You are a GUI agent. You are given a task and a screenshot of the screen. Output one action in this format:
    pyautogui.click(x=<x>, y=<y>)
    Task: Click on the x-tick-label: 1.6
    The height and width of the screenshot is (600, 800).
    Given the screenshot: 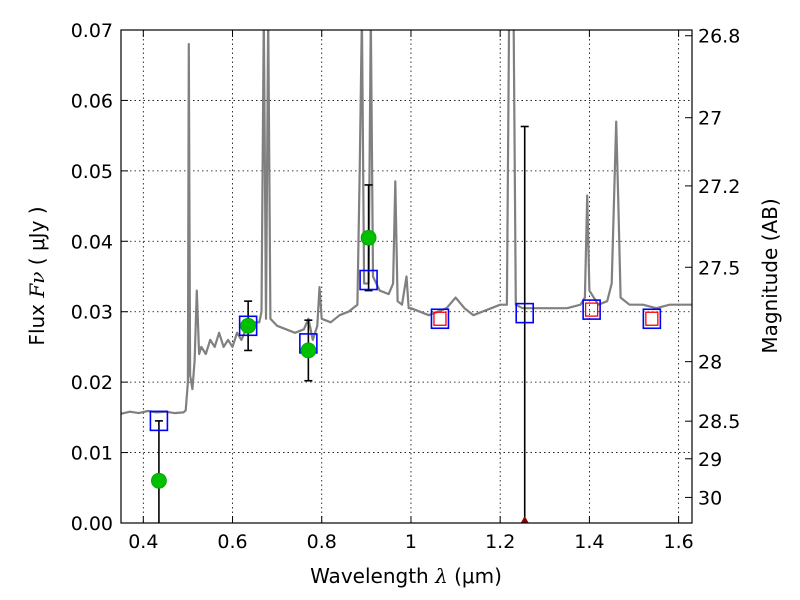 What is the action you would take?
    pyautogui.click(x=679, y=542)
    